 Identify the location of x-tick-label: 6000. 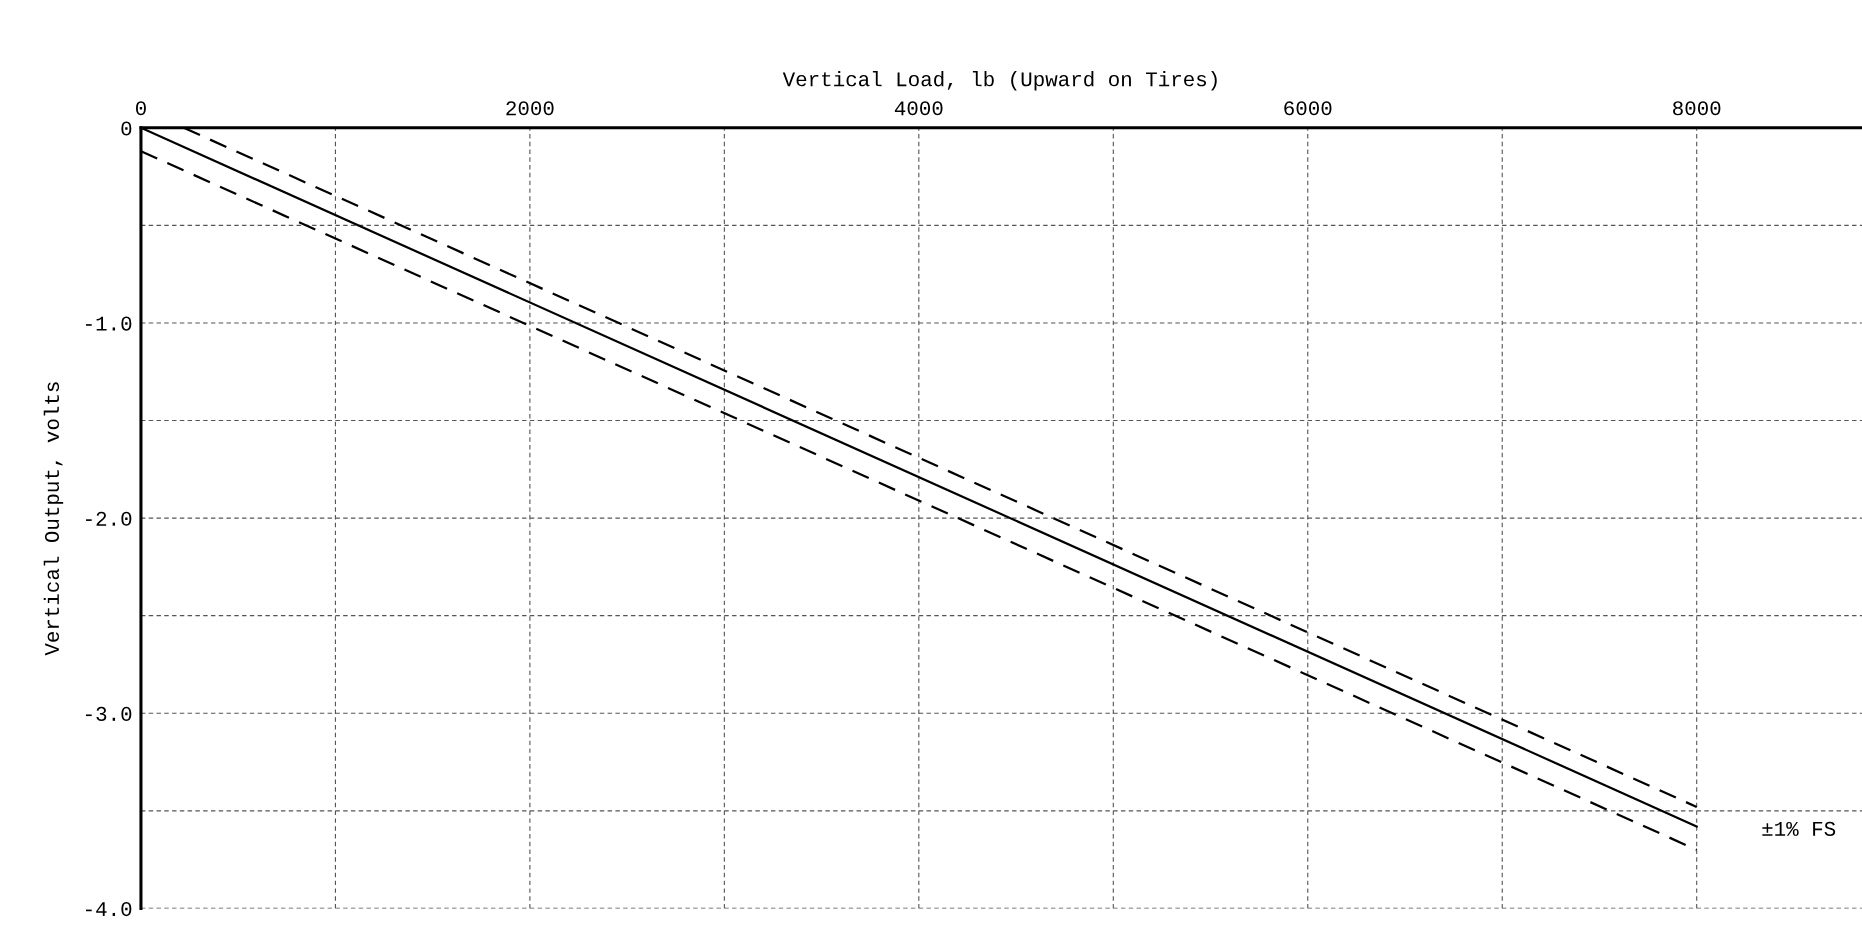
(1308, 108).